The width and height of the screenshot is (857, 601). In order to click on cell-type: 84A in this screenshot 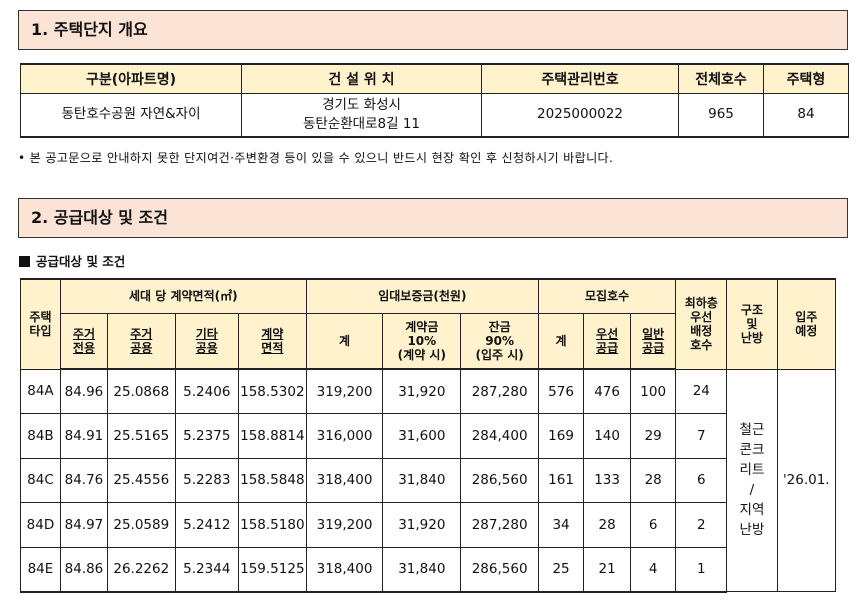, I will do `click(40, 391)`.